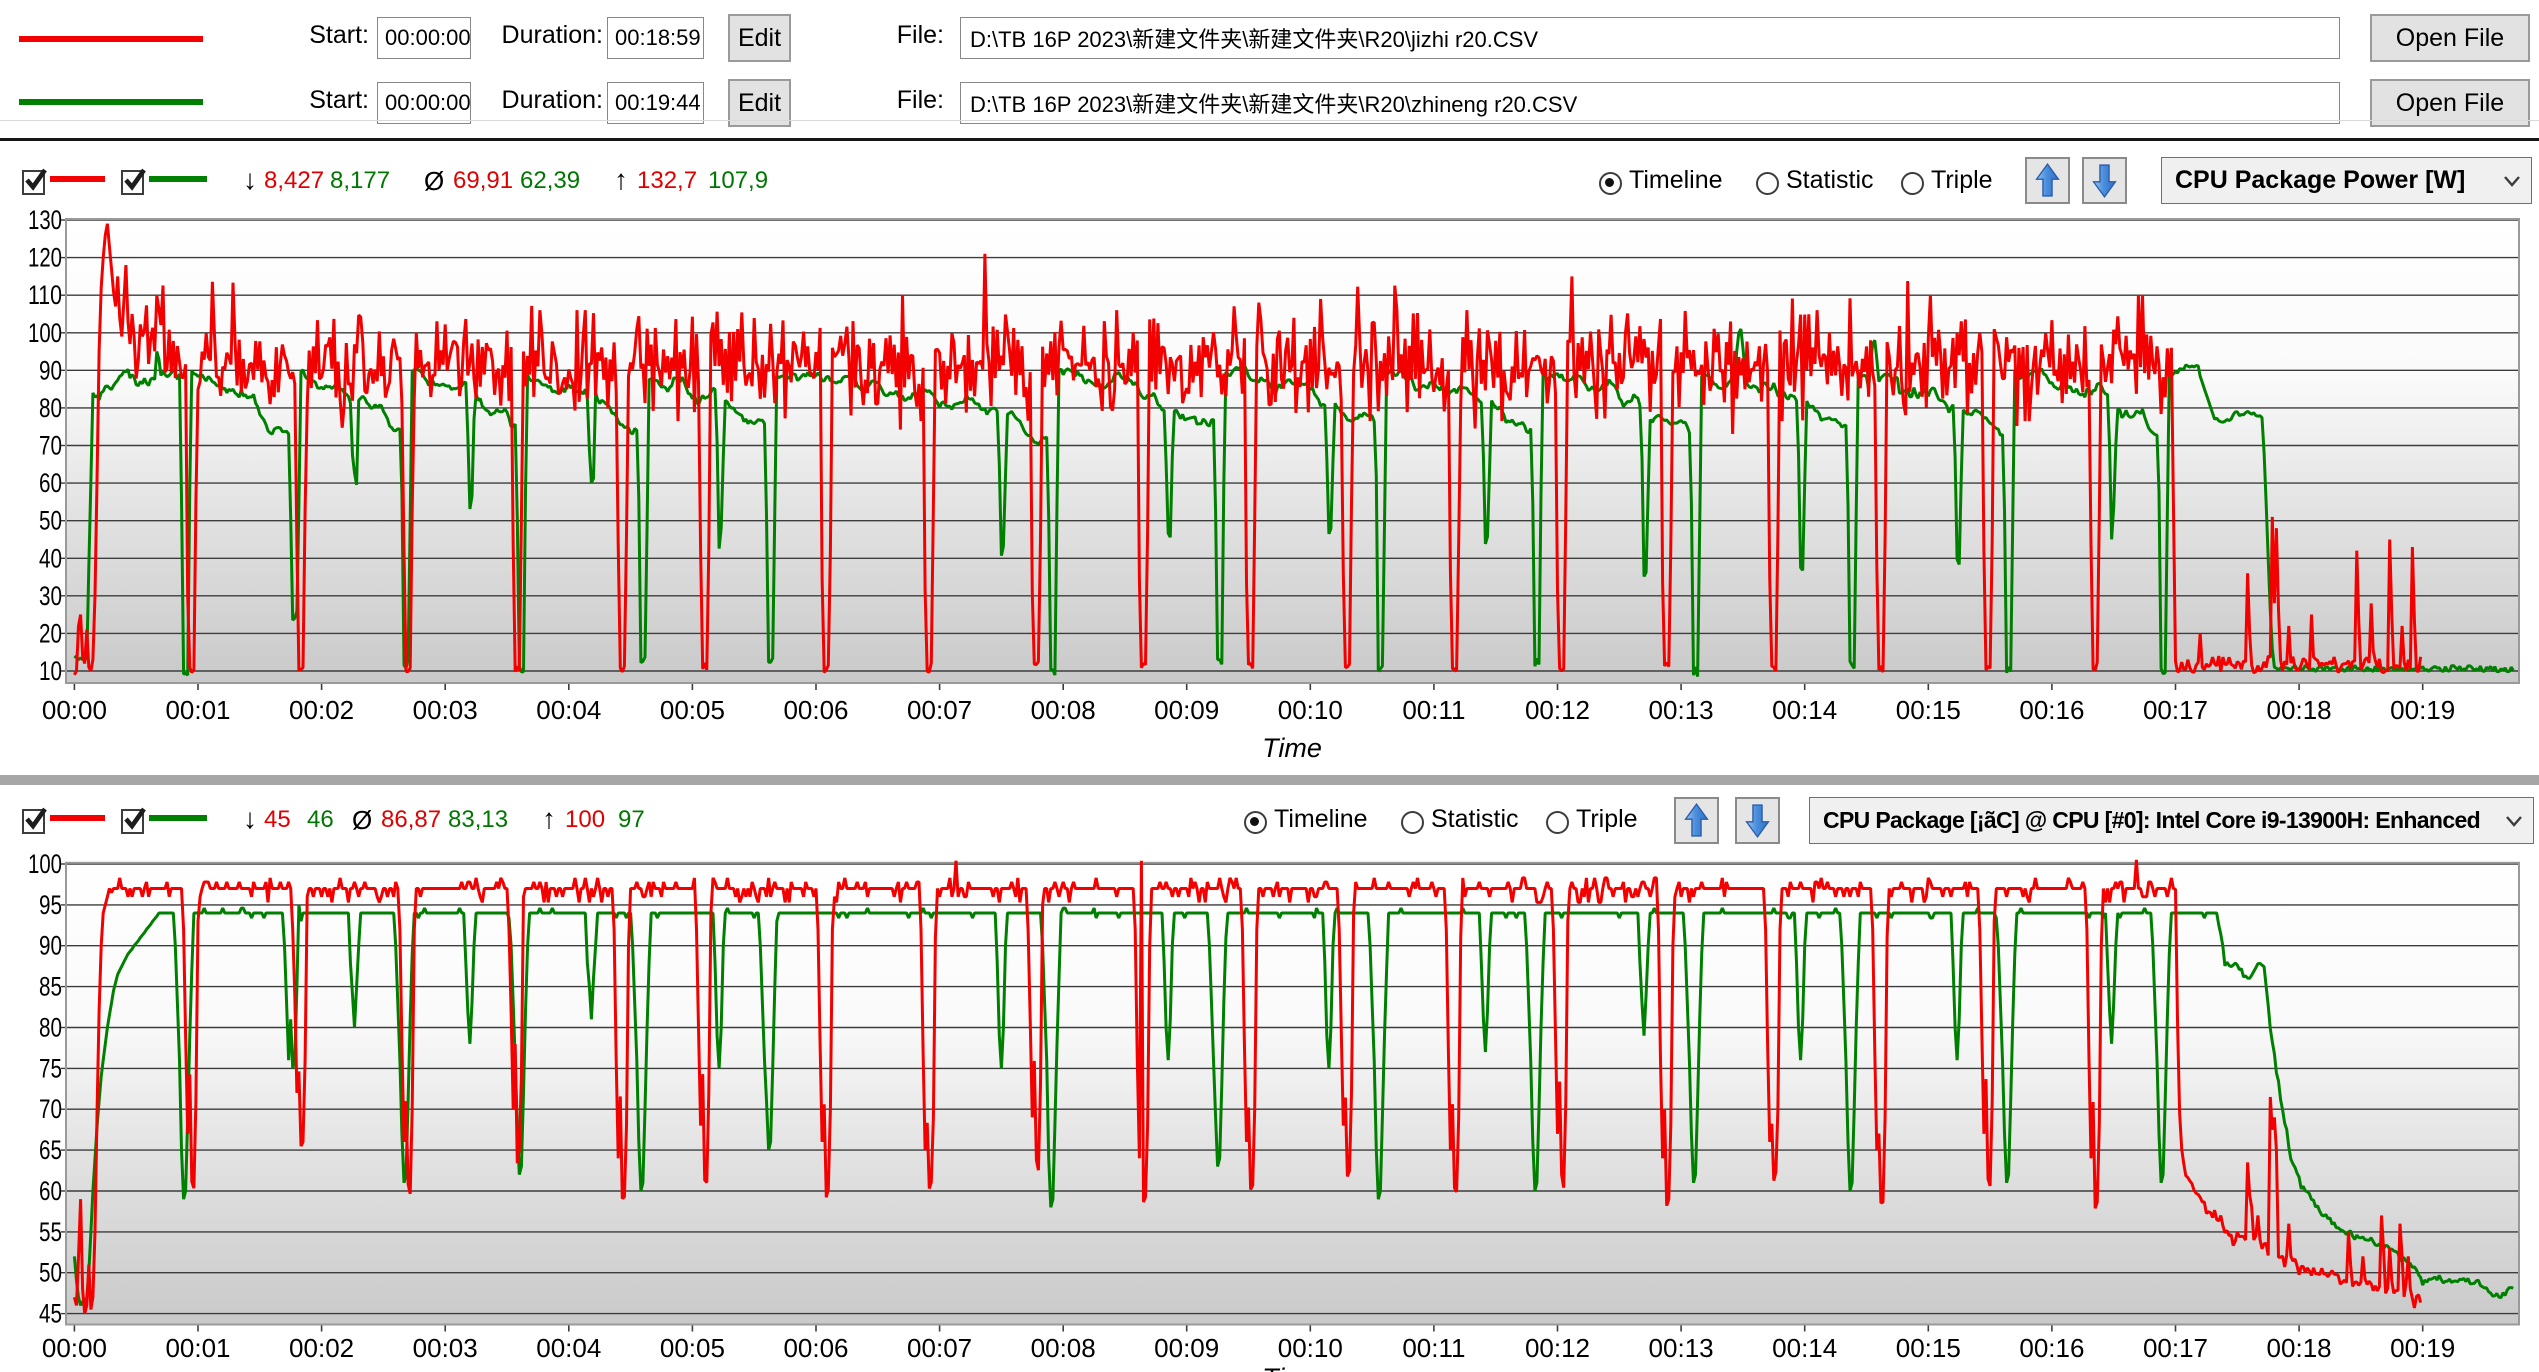 The image size is (2539, 1372). What do you see at coordinates (50, 987) in the screenshot?
I see `svg-text: 85` at bounding box center [50, 987].